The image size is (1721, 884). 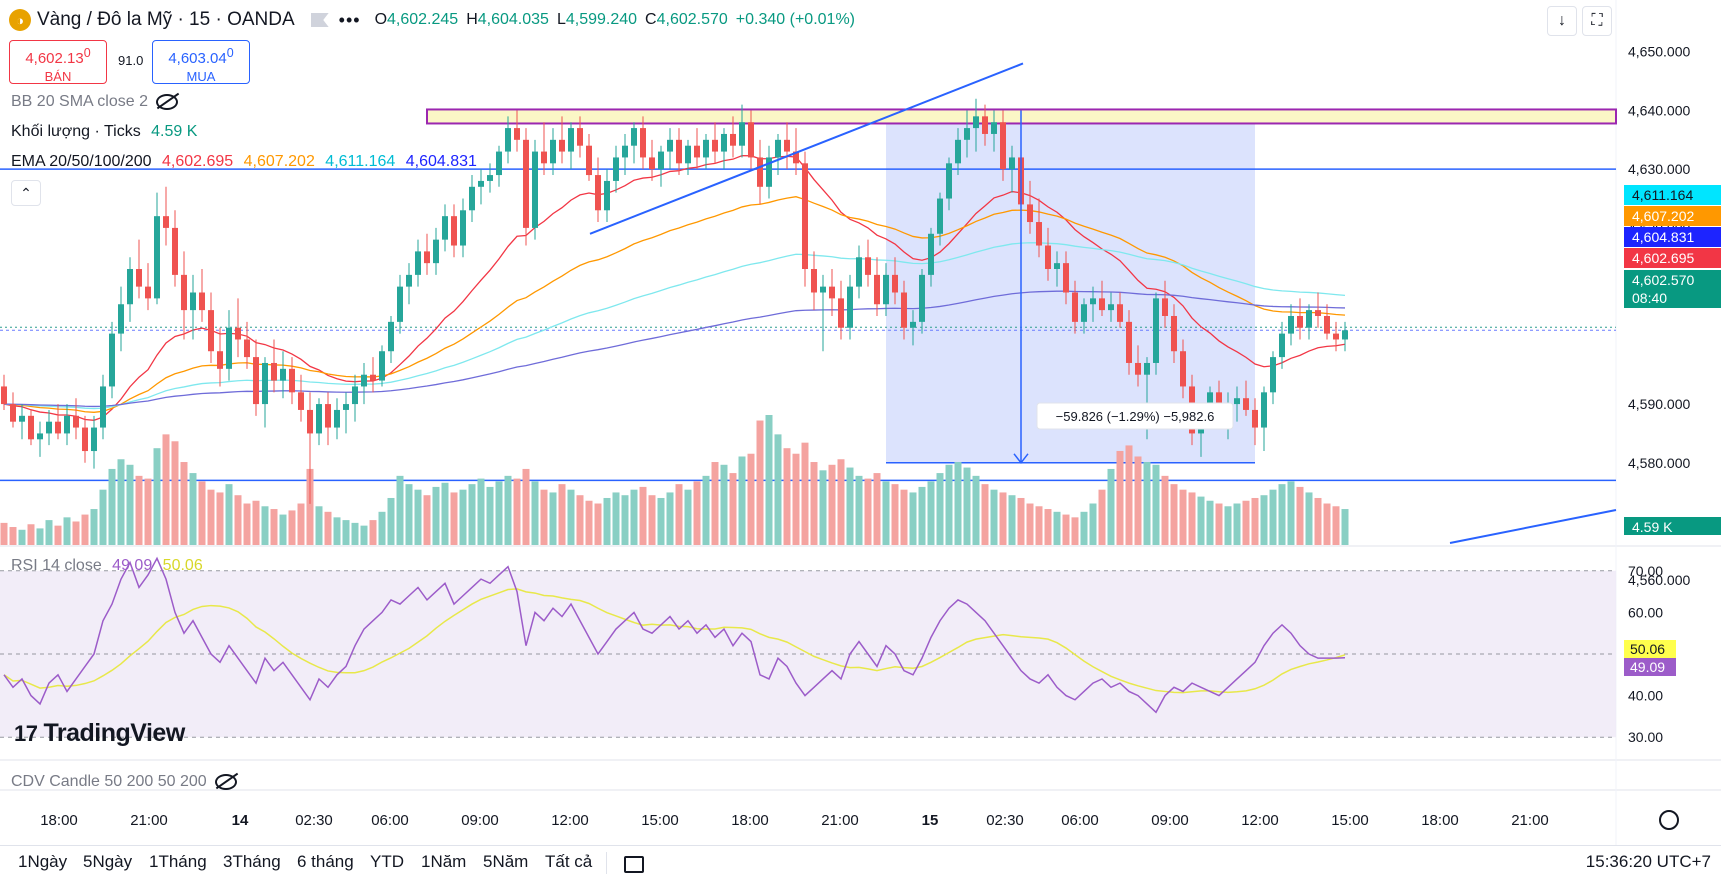 I want to click on flag-icon, so click(x=319, y=20).